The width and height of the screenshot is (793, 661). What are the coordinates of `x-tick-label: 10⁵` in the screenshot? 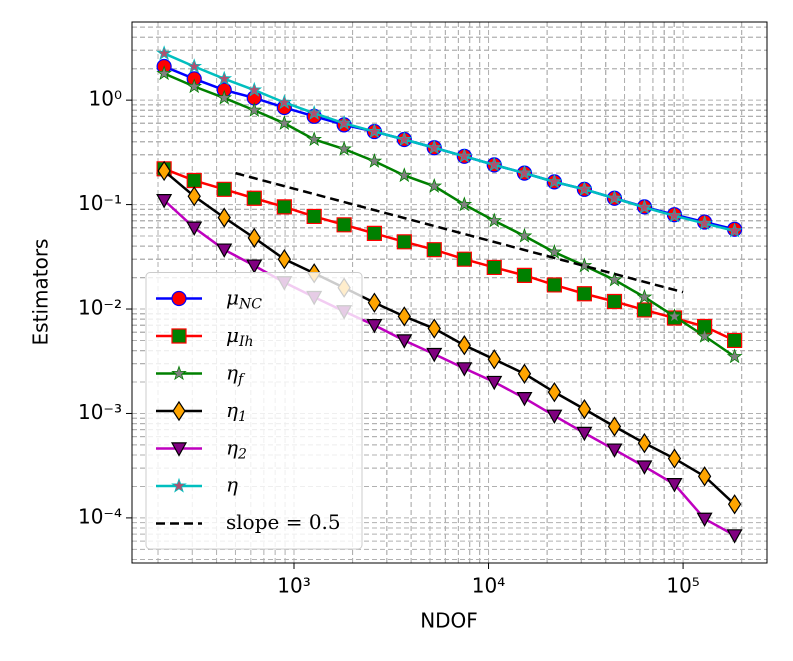 It's located at (682, 586).